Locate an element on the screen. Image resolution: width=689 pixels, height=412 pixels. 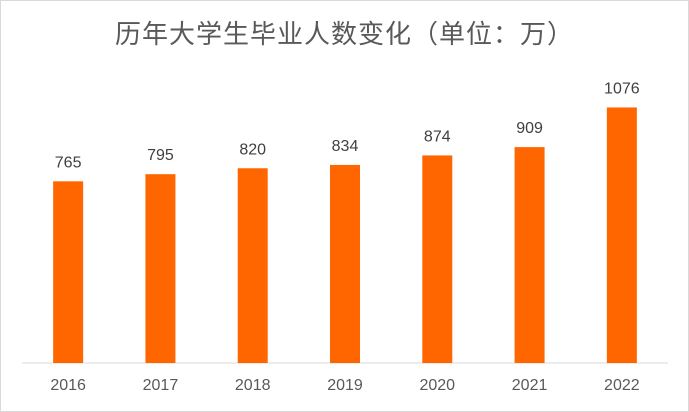
x-tick-2020: 2020 is located at coordinates (437, 385).